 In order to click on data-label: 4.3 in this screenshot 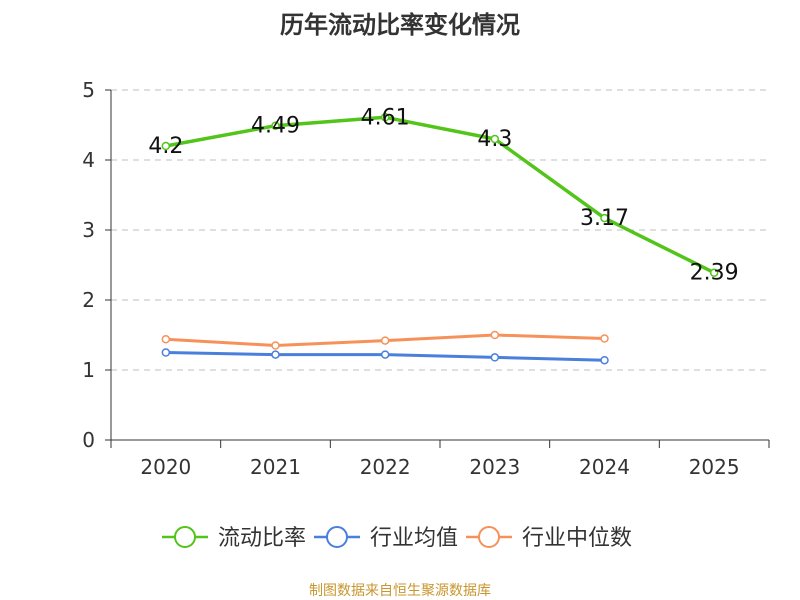, I will do `click(494, 139)`.